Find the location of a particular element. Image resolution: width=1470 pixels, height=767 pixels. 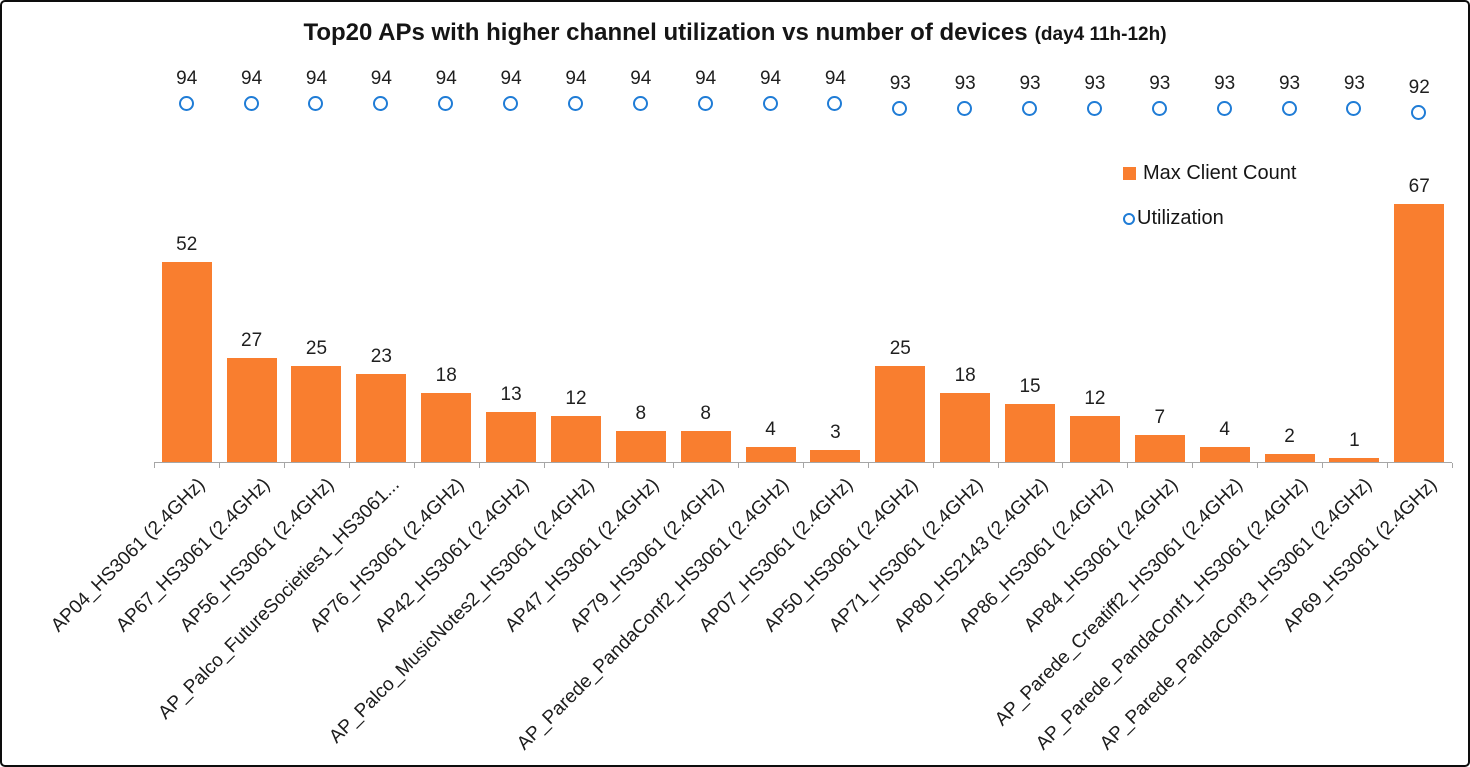

circle-series-swatch-icon is located at coordinates (1129, 218).